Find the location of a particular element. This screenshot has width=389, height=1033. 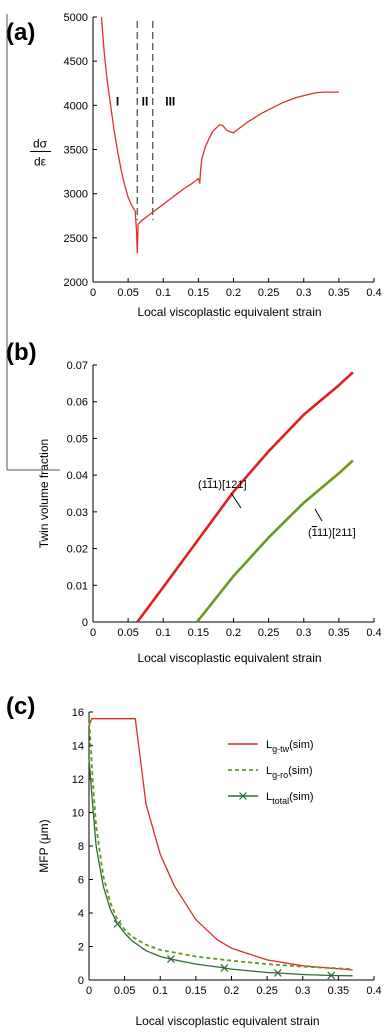

y-tick-label: 2 is located at coordinates (81, 948).